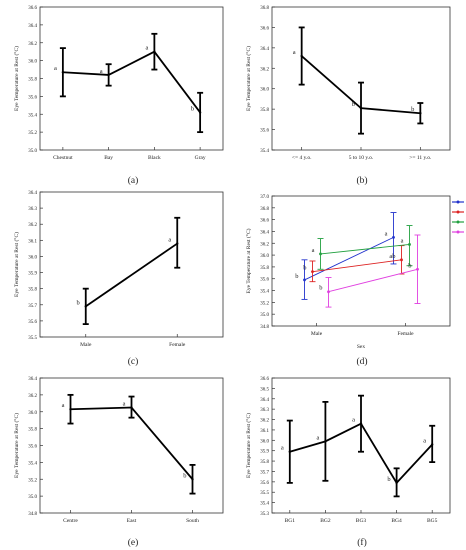 This screenshot has height=550, width=466. I want to click on x-tick-label: Centre, so click(70, 521).